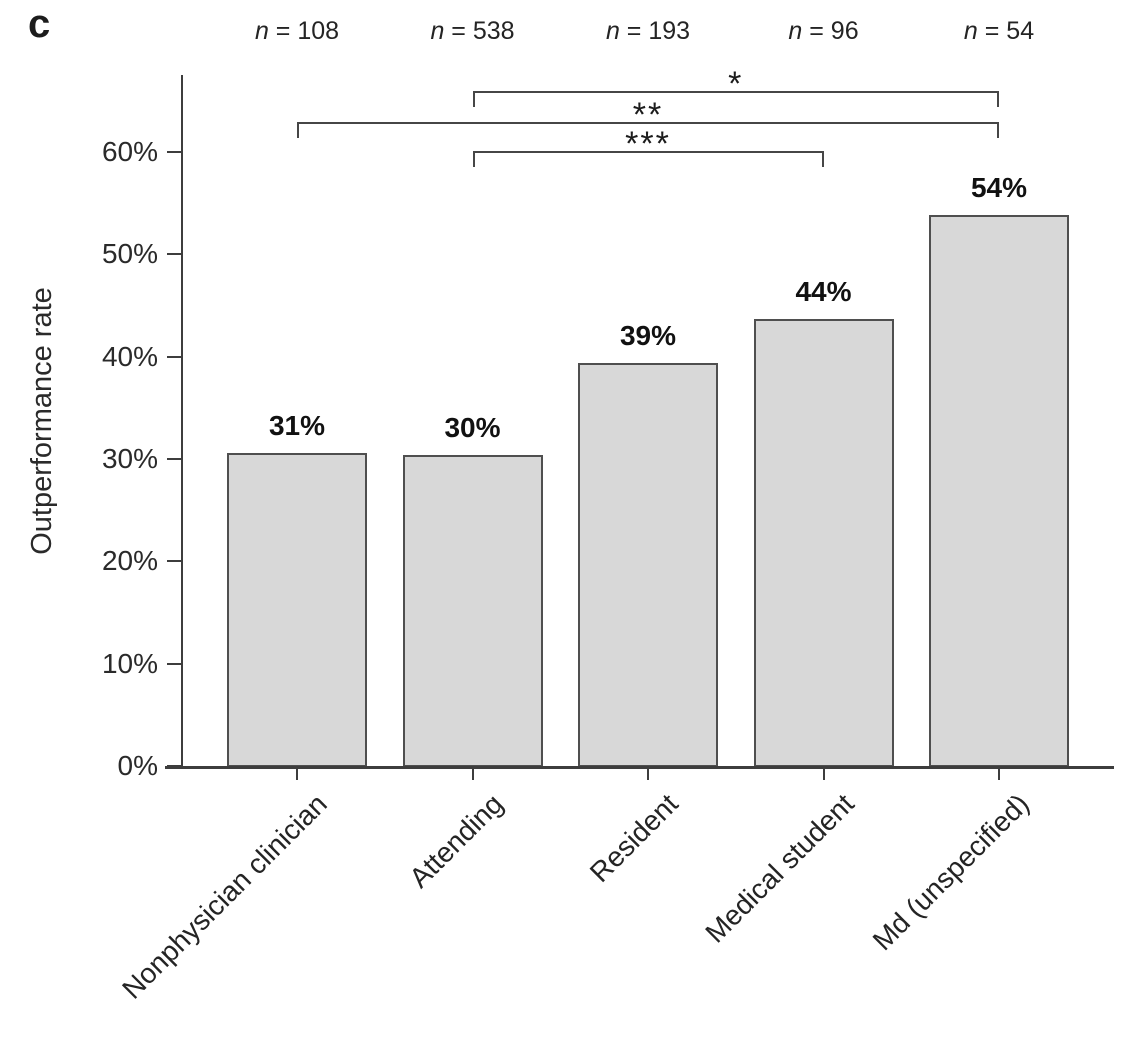  Describe the element at coordinates (129, 356) in the screenshot. I see `y-tick-label: 40%` at that location.